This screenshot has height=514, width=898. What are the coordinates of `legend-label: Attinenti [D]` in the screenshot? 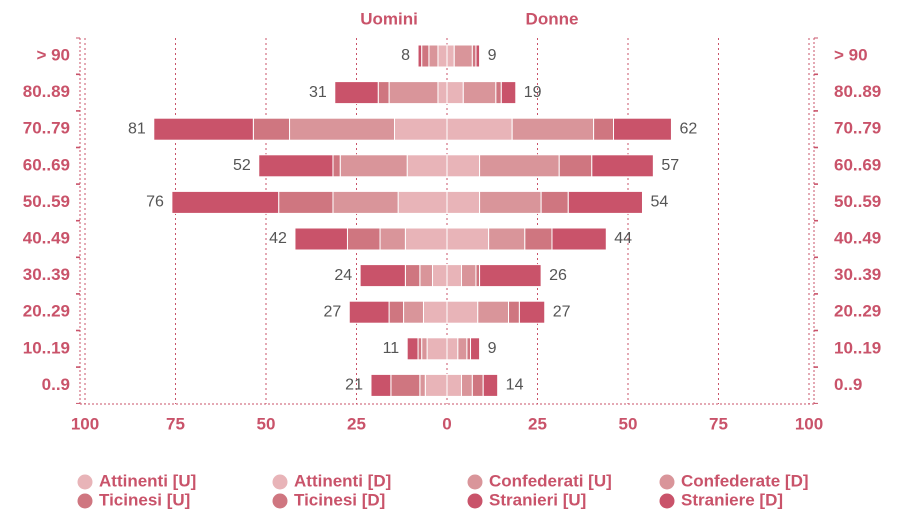 It's located at (342, 480).